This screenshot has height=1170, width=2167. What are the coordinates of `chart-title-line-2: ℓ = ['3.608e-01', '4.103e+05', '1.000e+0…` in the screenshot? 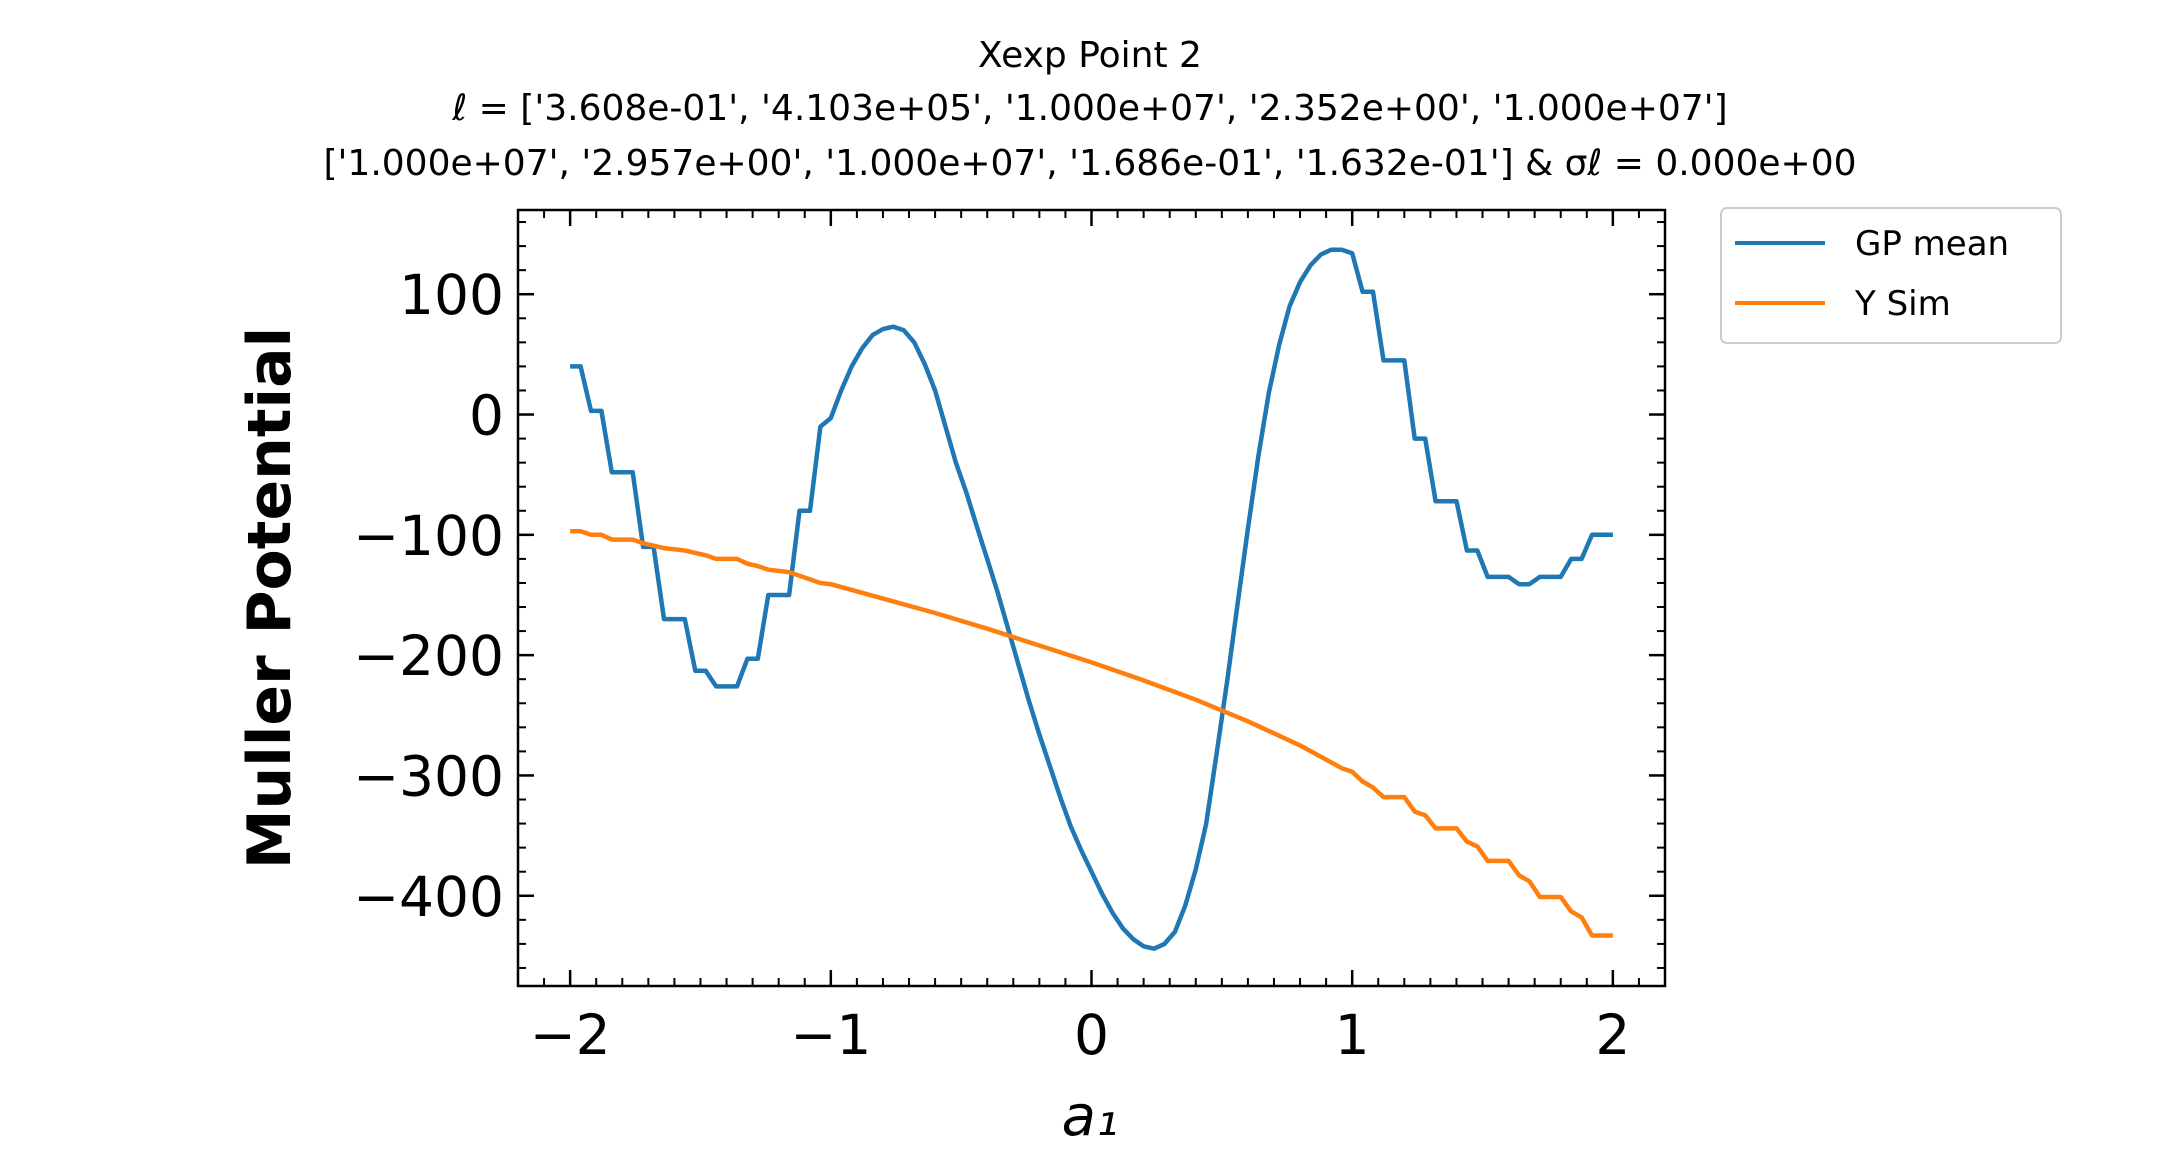 It's located at (1089, 108).